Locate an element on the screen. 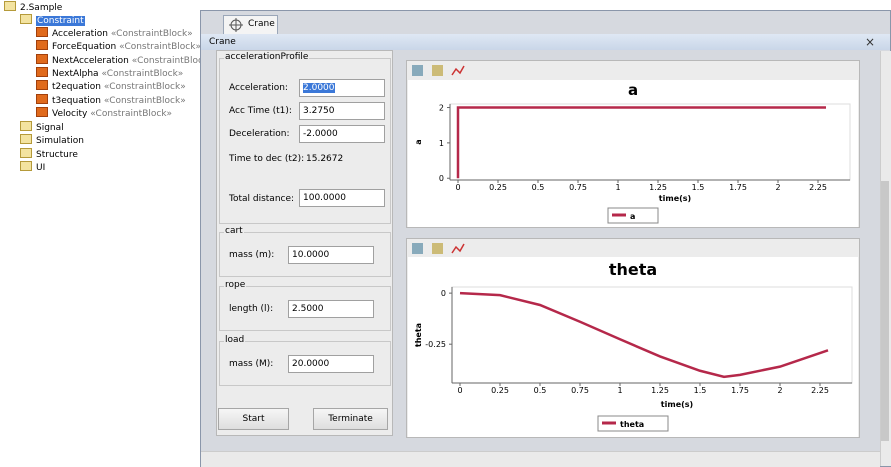 The image size is (891, 467). field-label: Time to dec (t2): is located at coordinates (267, 159).